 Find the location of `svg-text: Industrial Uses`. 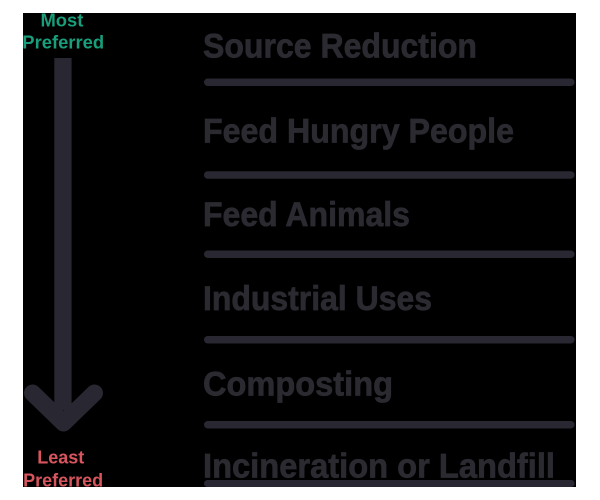

svg-text: Industrial Uses is located at coordinates (317, 299).